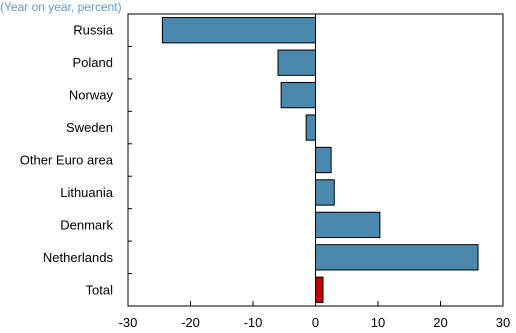  I want to click on category-label: Lithuania, so click(87, 192).